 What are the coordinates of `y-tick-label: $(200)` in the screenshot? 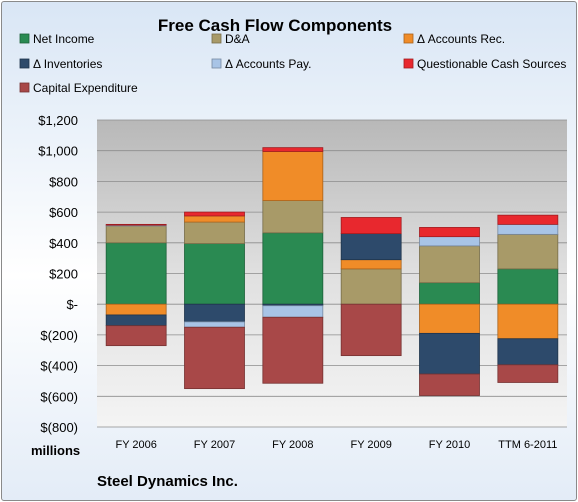 It's located at (59, 335).